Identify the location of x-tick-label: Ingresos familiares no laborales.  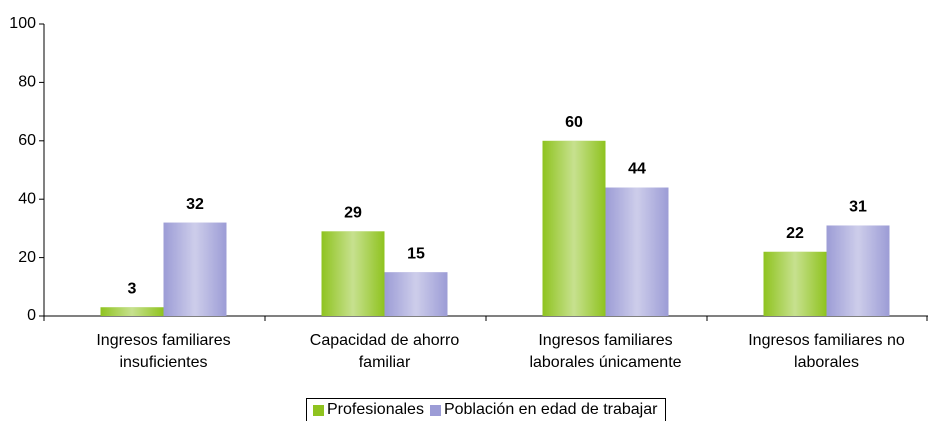
(826, 351).